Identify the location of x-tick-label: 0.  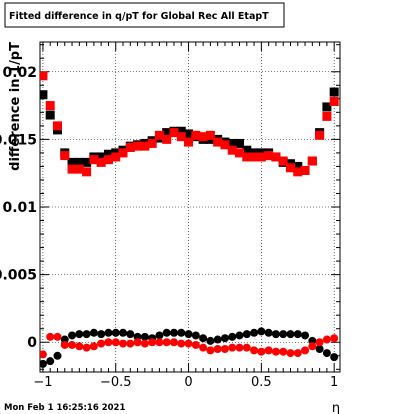
(188, 382).